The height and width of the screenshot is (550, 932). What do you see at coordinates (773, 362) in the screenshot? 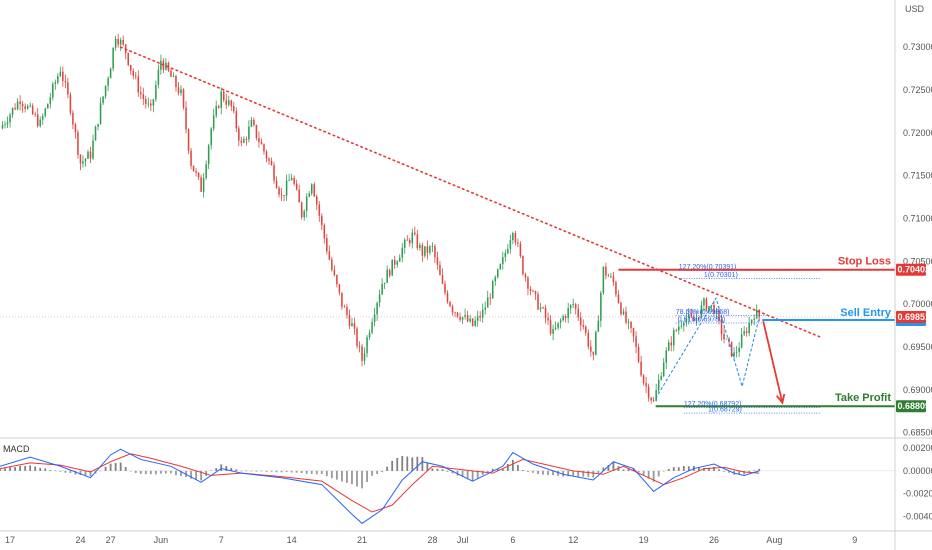
I see `forecast-arrow-shaft` at bounding box center [773, 362].